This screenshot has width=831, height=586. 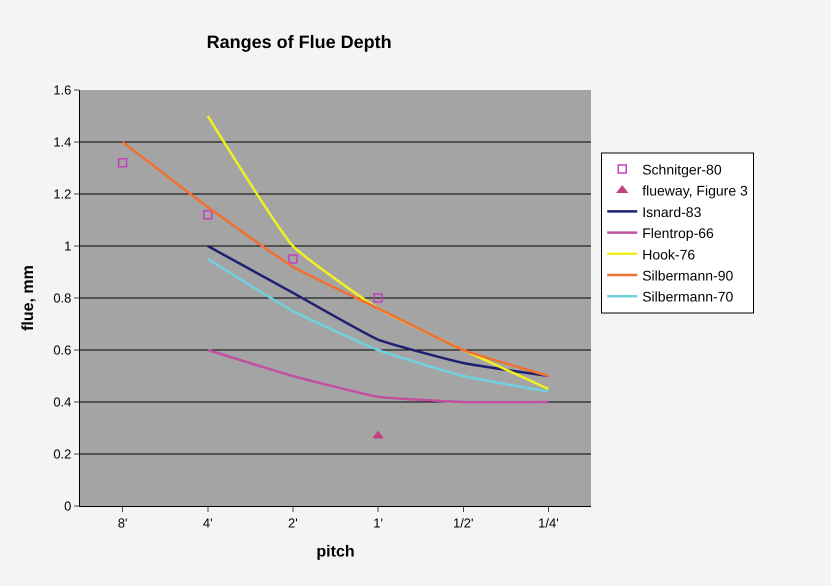 What do you see at coordinates (62, 194) in the screenshot?
I see `y-tick-label: 1.2` at bounding box center [62, 194].